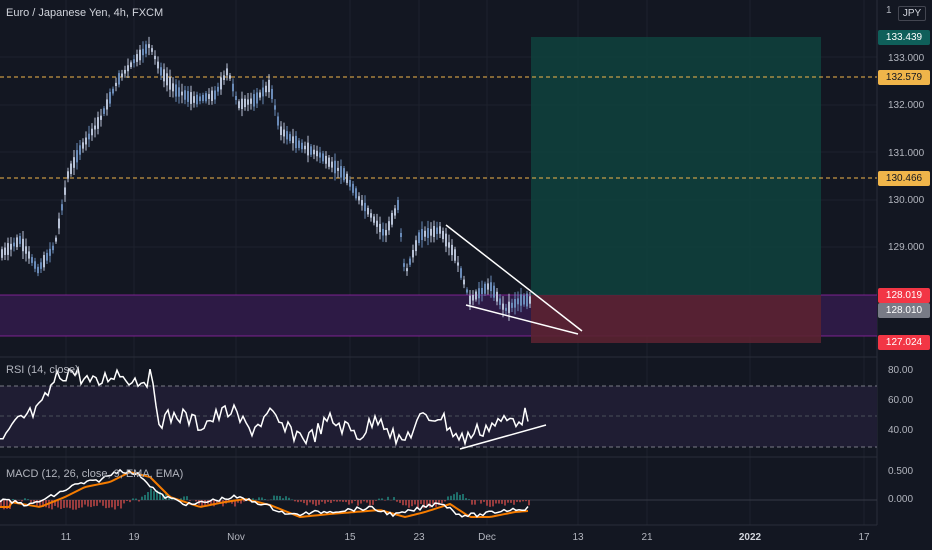  Describe the element at coordinates (264, 493) in the screenshot. I see `macd-line` at that location.